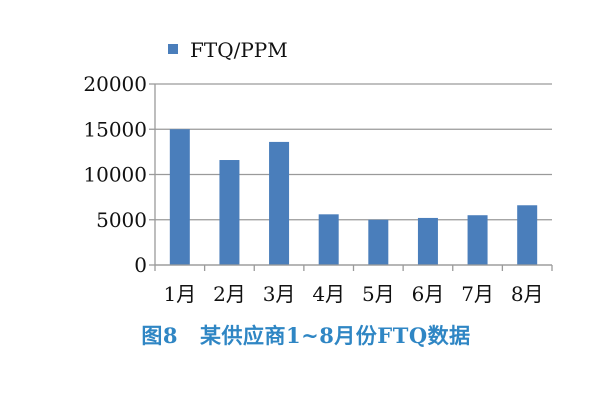  Describe the element at coordinates (239, 50) in the screenshot. I see `legend-label: FTQ/PPM` at that location.